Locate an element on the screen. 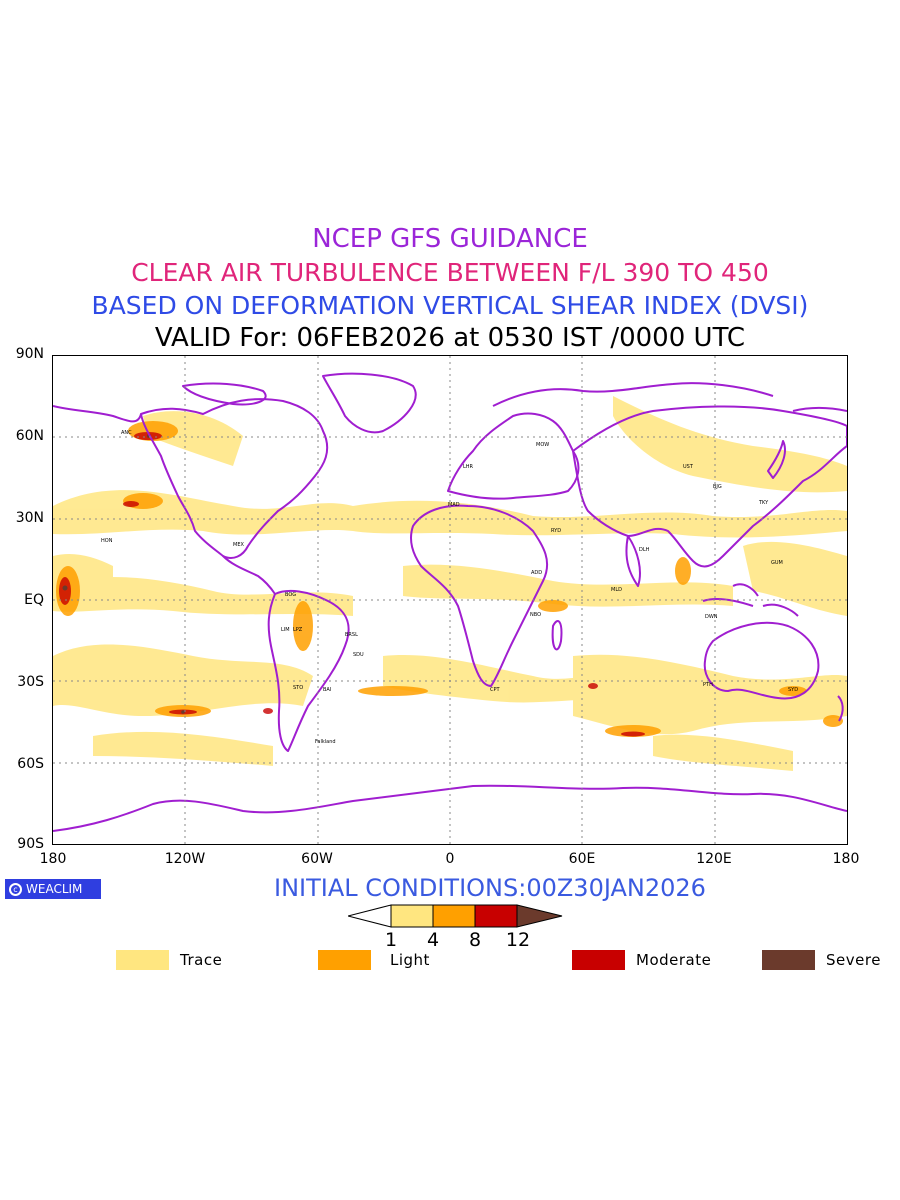 The width and height of the screenshot is (900, 1200). station-label: NBO is located at coordinates (535, 615).